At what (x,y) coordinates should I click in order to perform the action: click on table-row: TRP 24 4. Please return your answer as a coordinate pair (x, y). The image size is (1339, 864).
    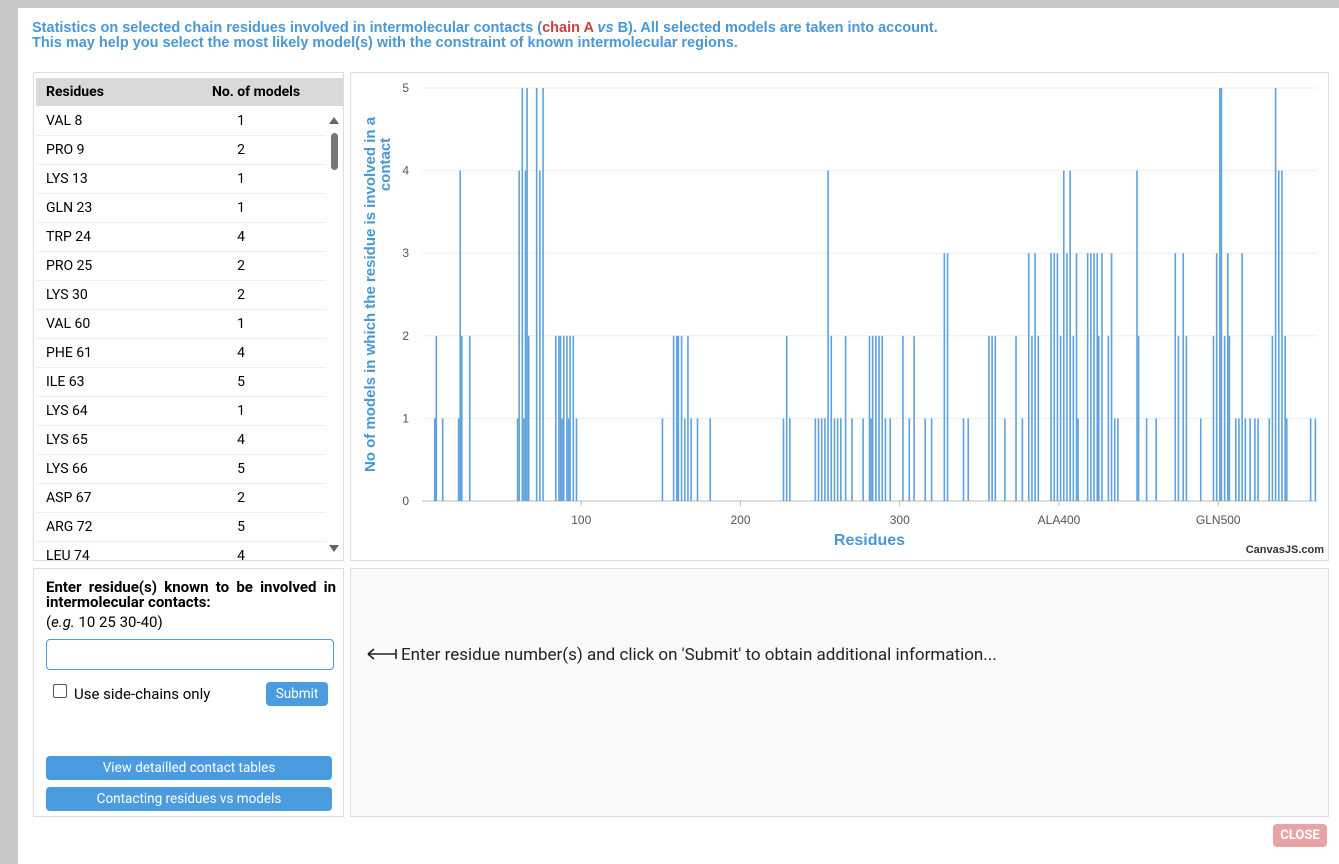
    Looking at the image, I should click on (181, 237).